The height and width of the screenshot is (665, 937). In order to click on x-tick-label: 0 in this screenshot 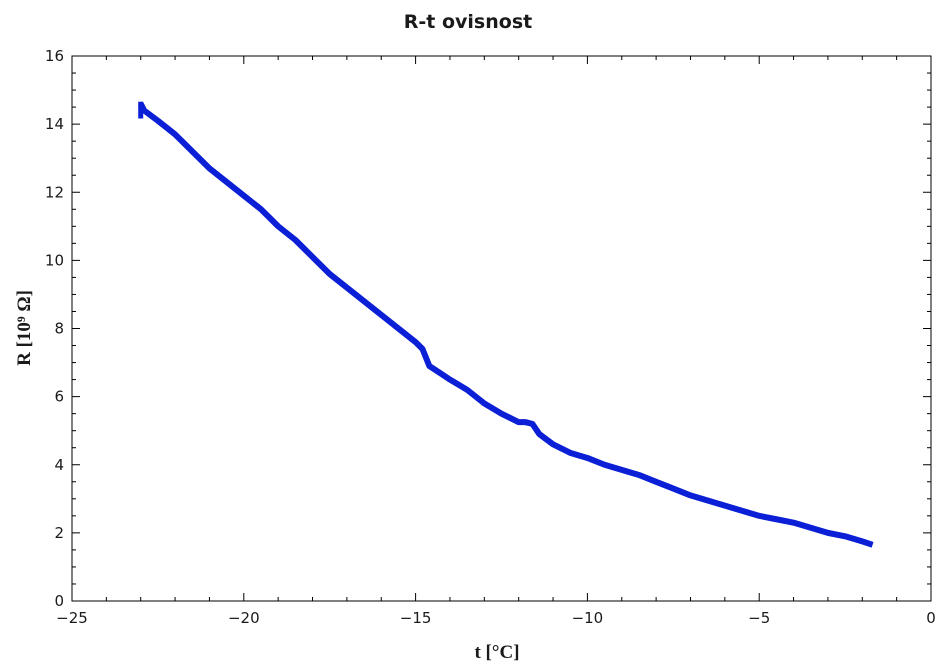, I will do `click(931, 618)`.